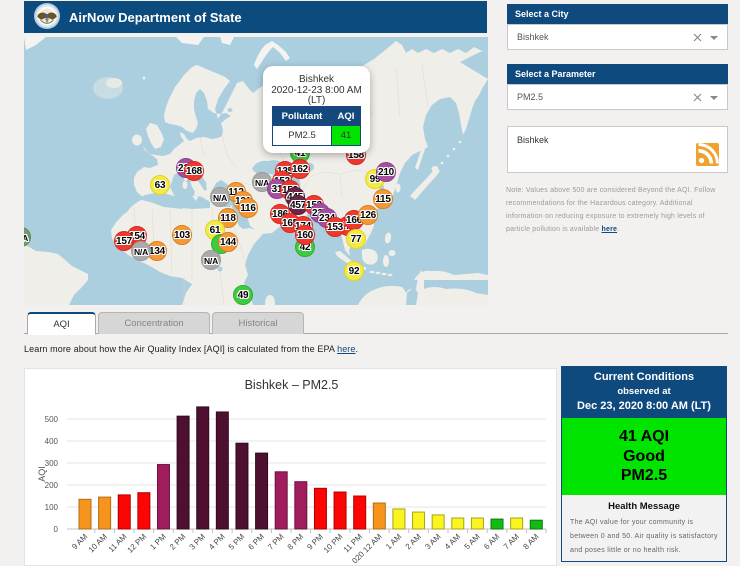 This screenshot has width=740, height=566. Describe the element at coordinates (98, 543) in the screenshot. I see `svg-text: 10 AM` at that location.